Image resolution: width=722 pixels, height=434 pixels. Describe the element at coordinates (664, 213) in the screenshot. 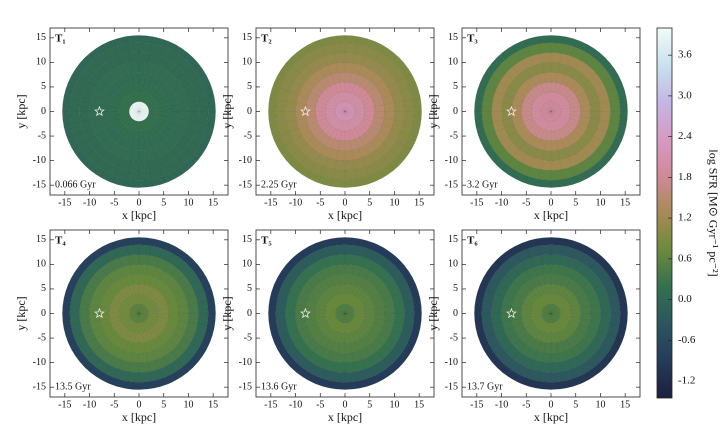

I see `colorbar` at that location.